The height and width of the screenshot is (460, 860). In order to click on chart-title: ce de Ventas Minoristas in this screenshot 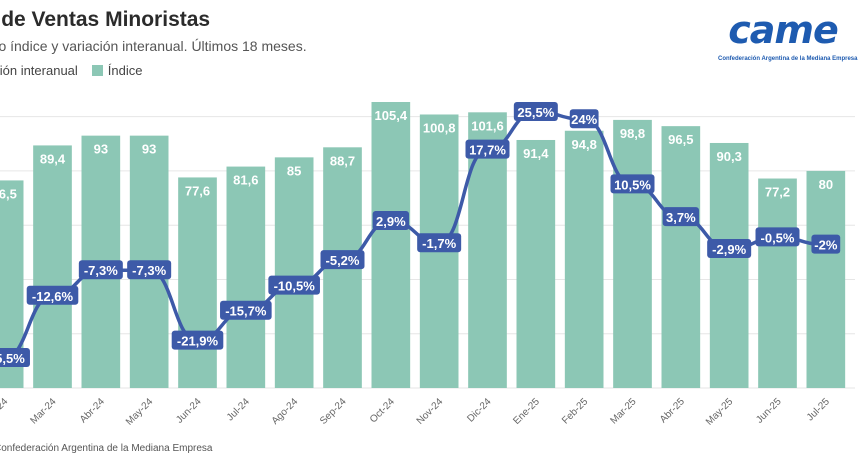, I will do `click(105, 19)`.